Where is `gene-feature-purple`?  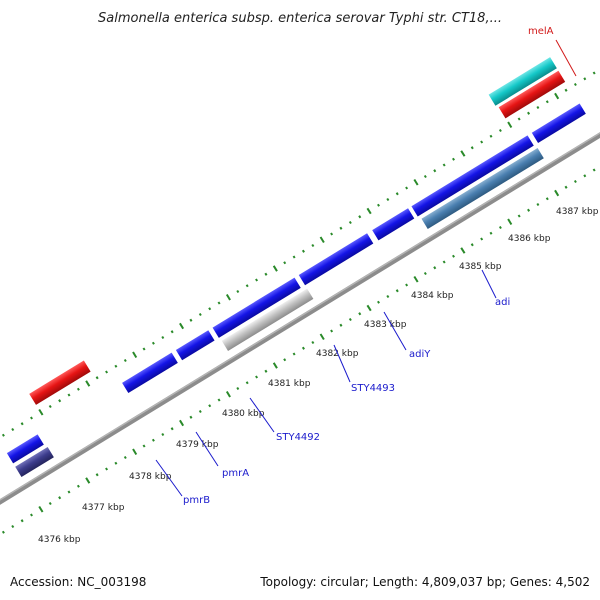 gene-feature-purple is located at coordinates (34, 462).